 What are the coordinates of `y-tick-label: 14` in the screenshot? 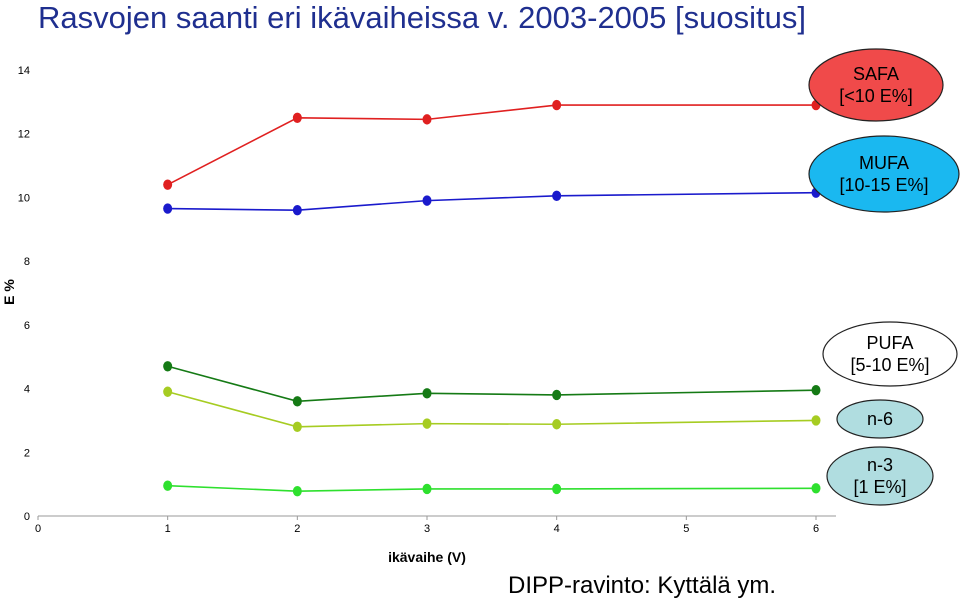 It's located at (24, 71).